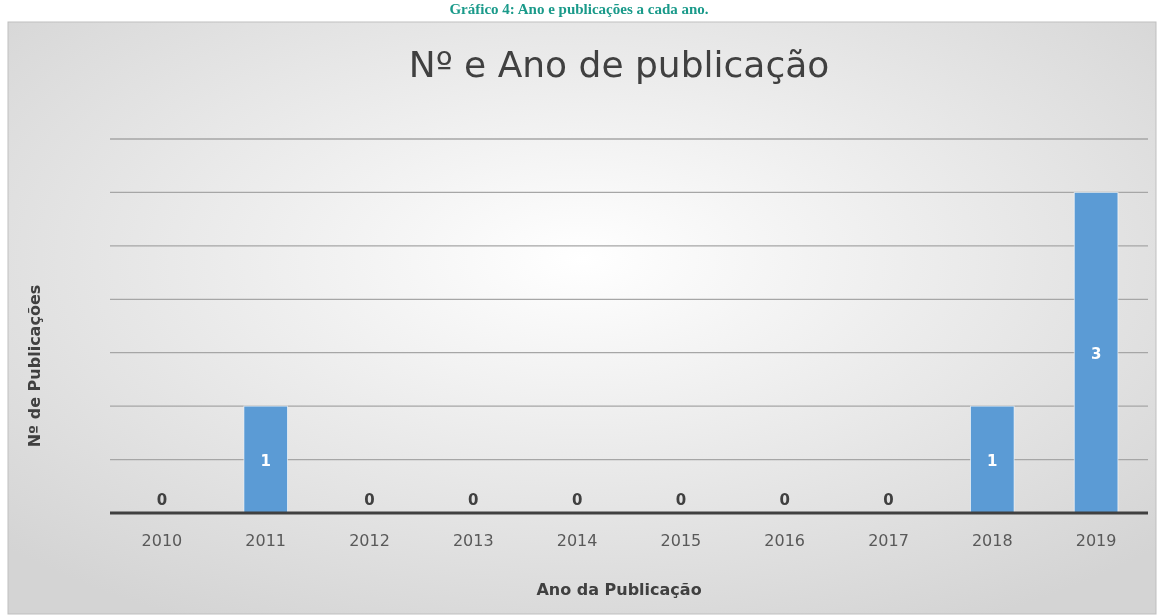 The height and width of the screenshot is (616, 1158). What do you see at coordinates (888, 540) in the screenshot?
I see `x-tick-label: 2017` at bounding box center [888, 540].